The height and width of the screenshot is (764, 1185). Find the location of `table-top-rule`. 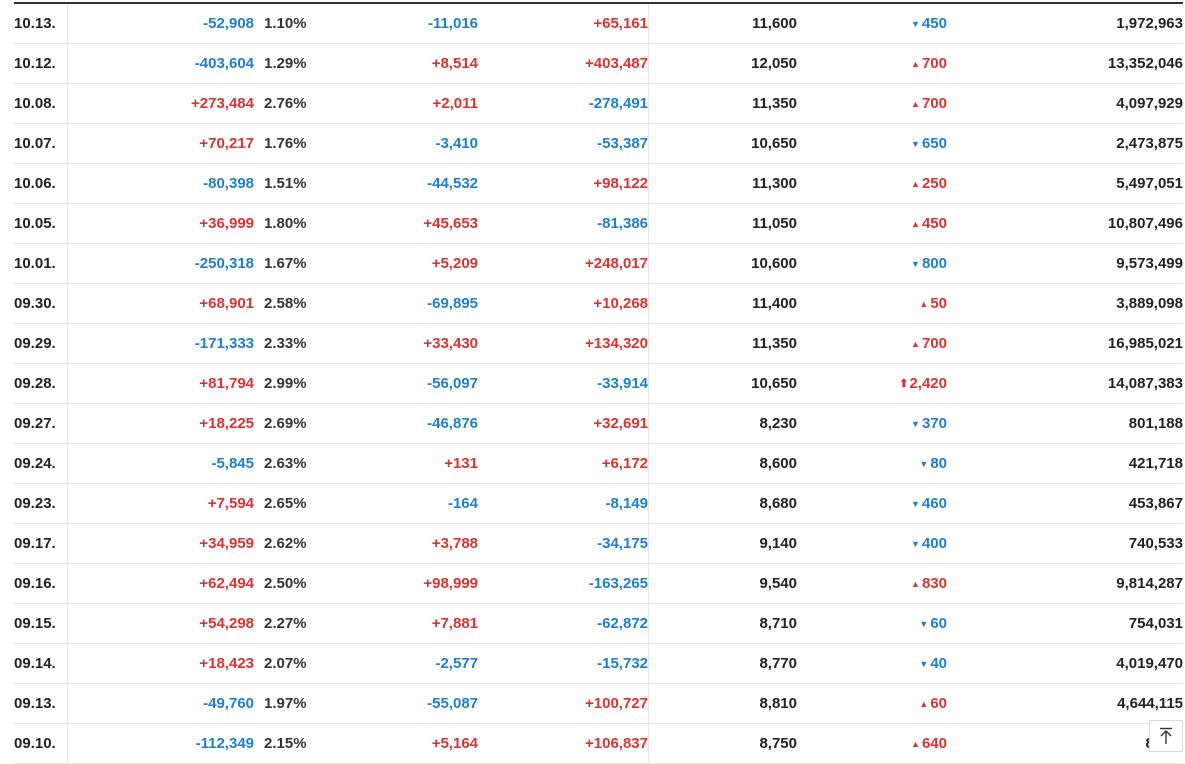

table-top-rule is located at coordinates (598, 3).